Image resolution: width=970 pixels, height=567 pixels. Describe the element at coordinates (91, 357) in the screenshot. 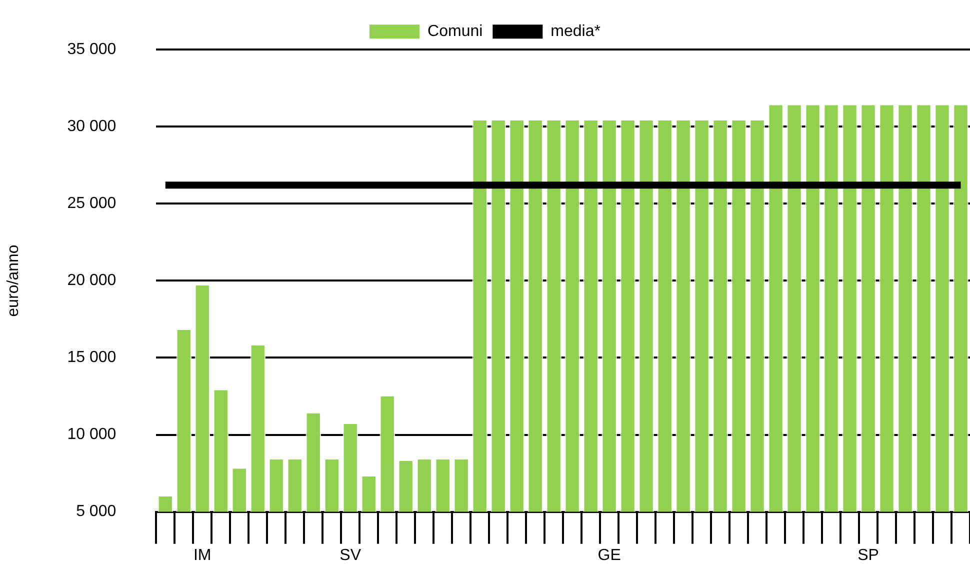

I see `y-tick-label: 15 000` at that location.